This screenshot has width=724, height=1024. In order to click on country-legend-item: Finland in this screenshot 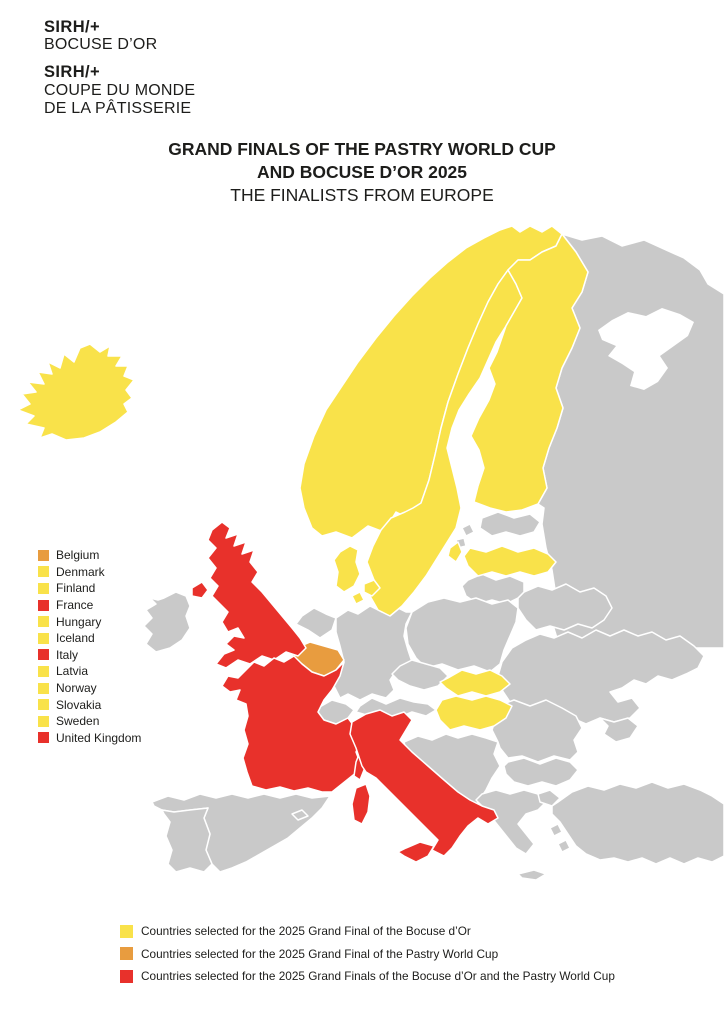, I will do `click(89, 588)`.